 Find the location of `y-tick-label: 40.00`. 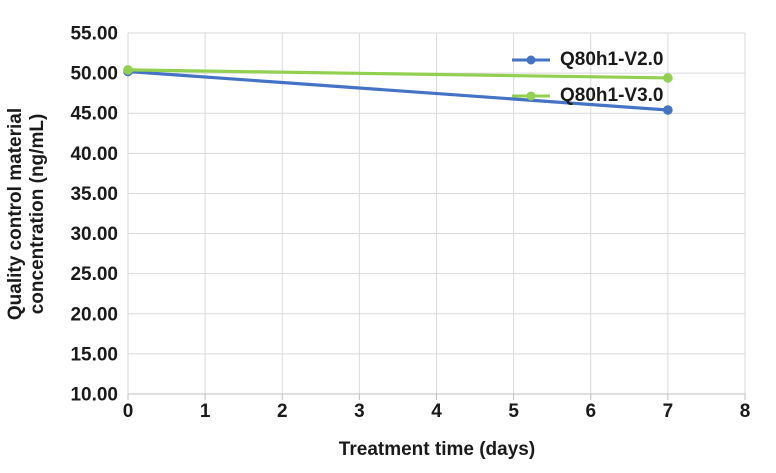

y-tick-label: 40.00 is located at coordinates (94, 154).